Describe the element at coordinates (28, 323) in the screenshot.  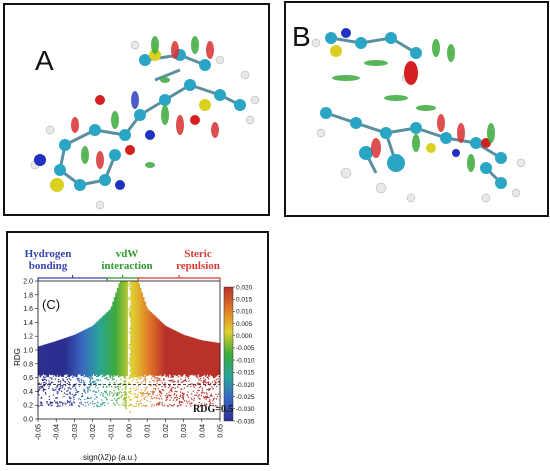
I see `y-tick-label: 1.4` at that location.